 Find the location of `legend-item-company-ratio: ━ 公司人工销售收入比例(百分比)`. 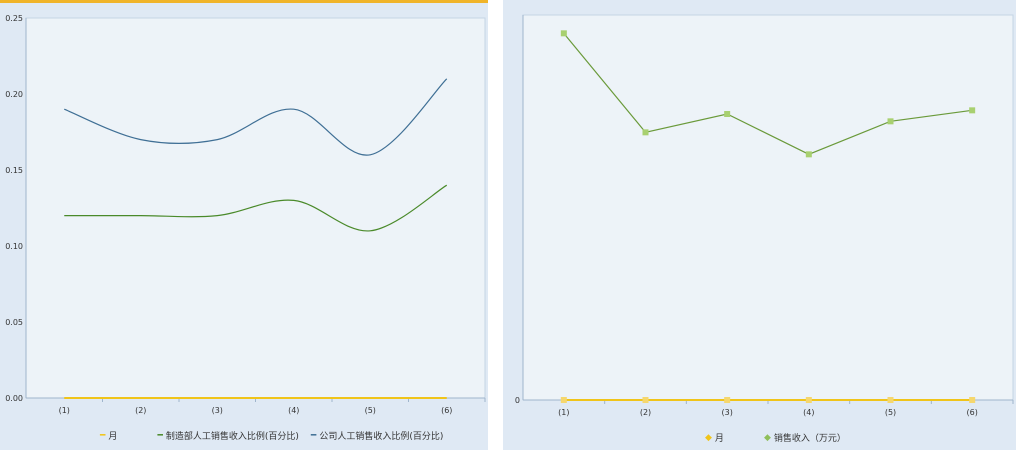

legend-item-company-ratio: ━ 公司人工销售收入比例(百分比) is located at coordinates (377, 436).